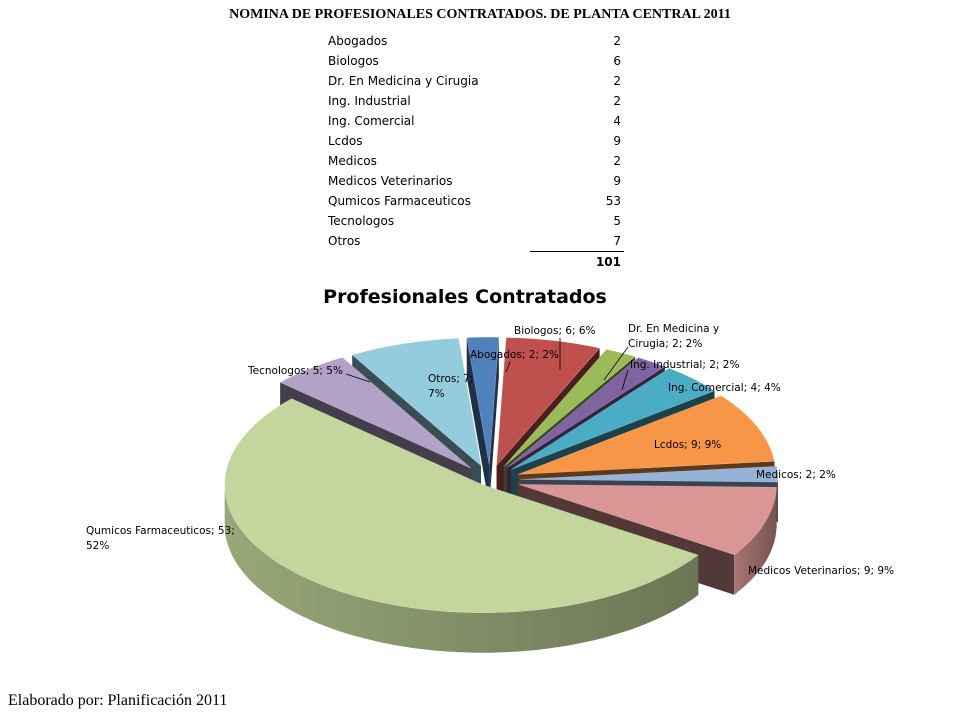 This screenshot has height=720, width=960. What do you see at coordinates (295, 371) in the screenshot?
I see `slice-data-label: Tecnologos; 5; 5%` at bounding box center [295, 371].